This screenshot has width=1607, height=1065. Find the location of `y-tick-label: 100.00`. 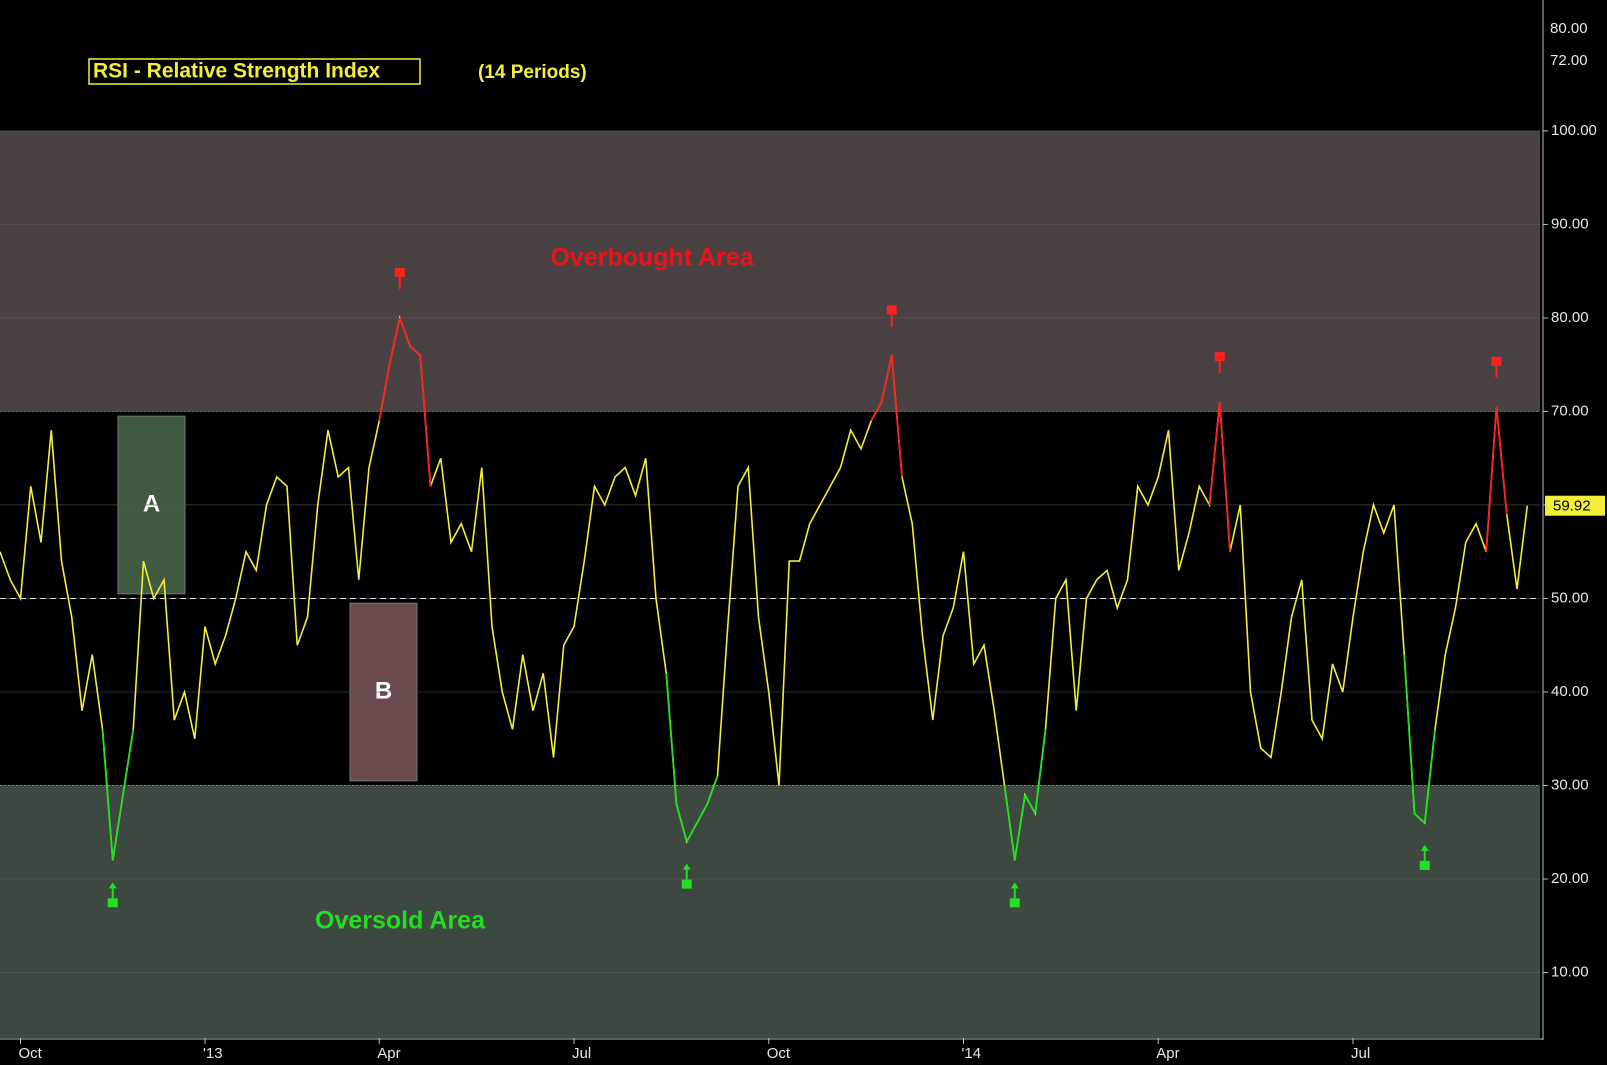

y-tick-label: 100.00 is located at coordinates (1574, 130).